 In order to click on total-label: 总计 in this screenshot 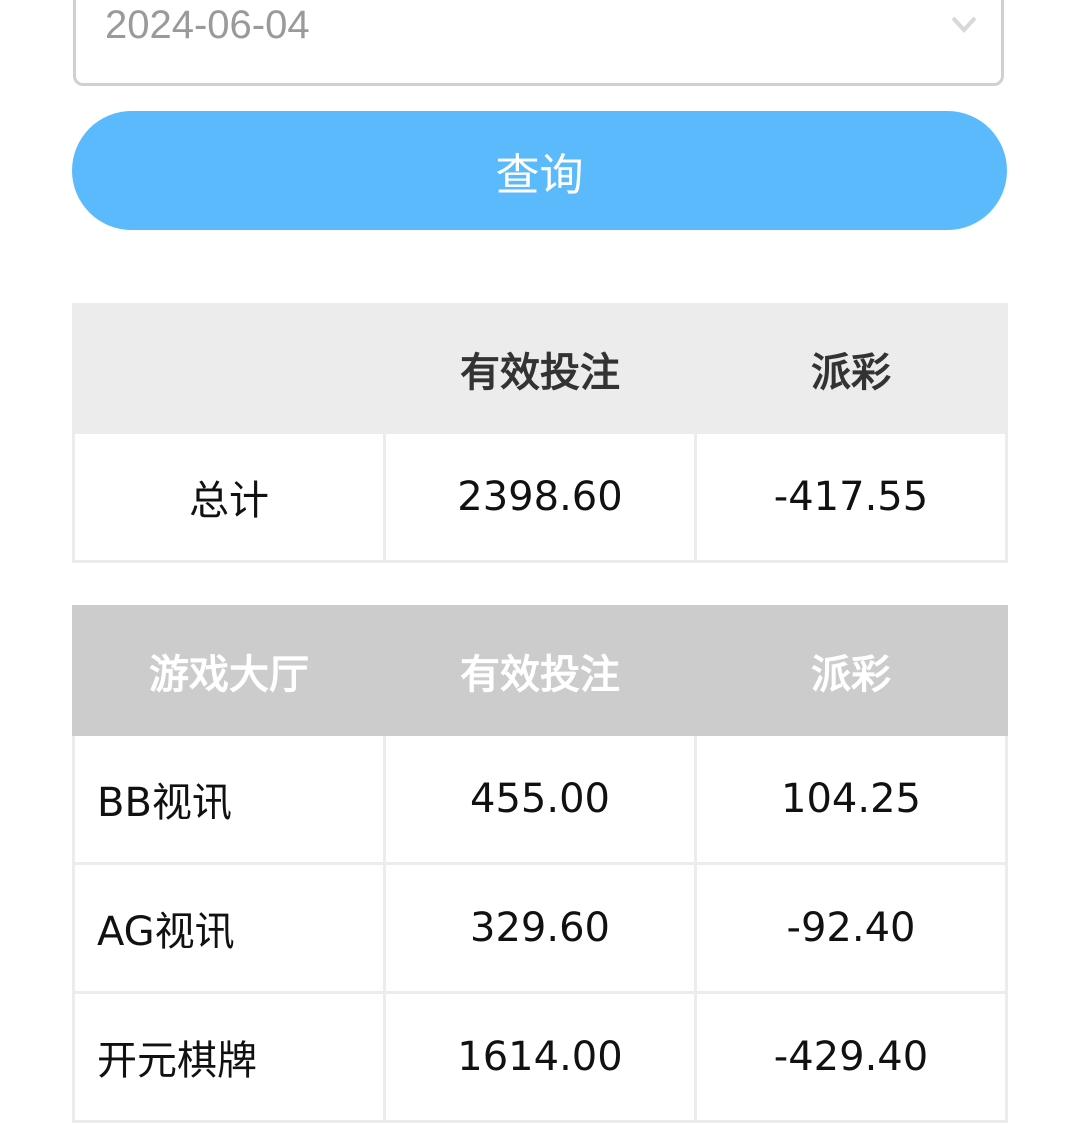, I will do `click(229, 497)`.